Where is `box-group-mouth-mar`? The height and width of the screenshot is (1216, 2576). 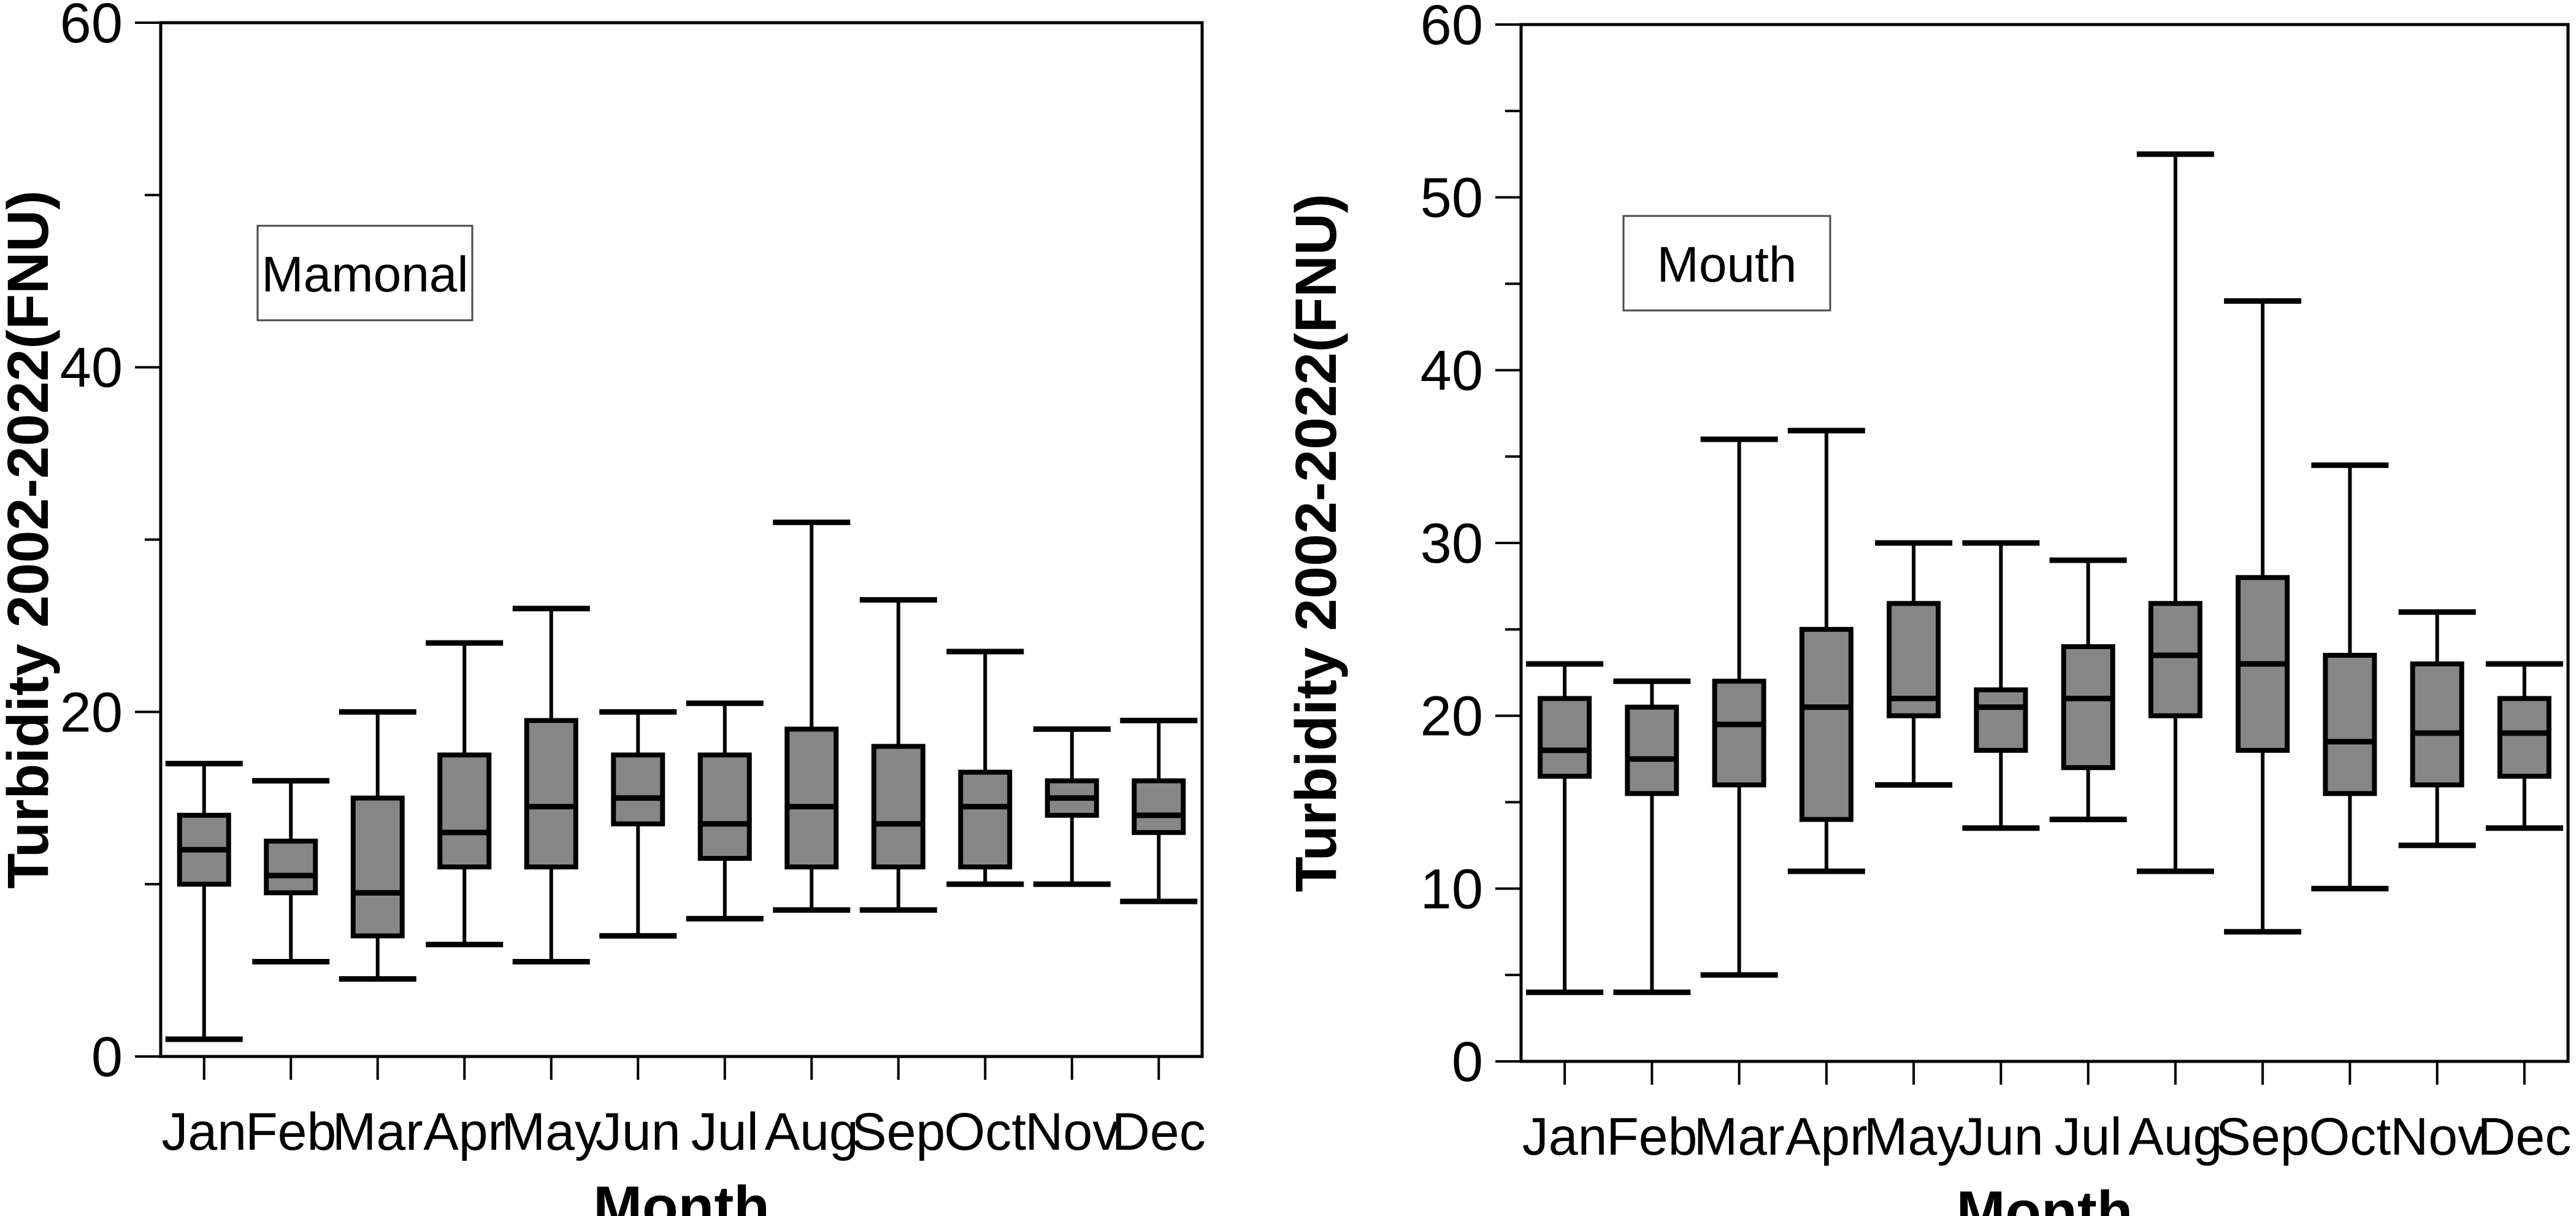 box-group-mouth-mar is located at coordinates (1739, 707).